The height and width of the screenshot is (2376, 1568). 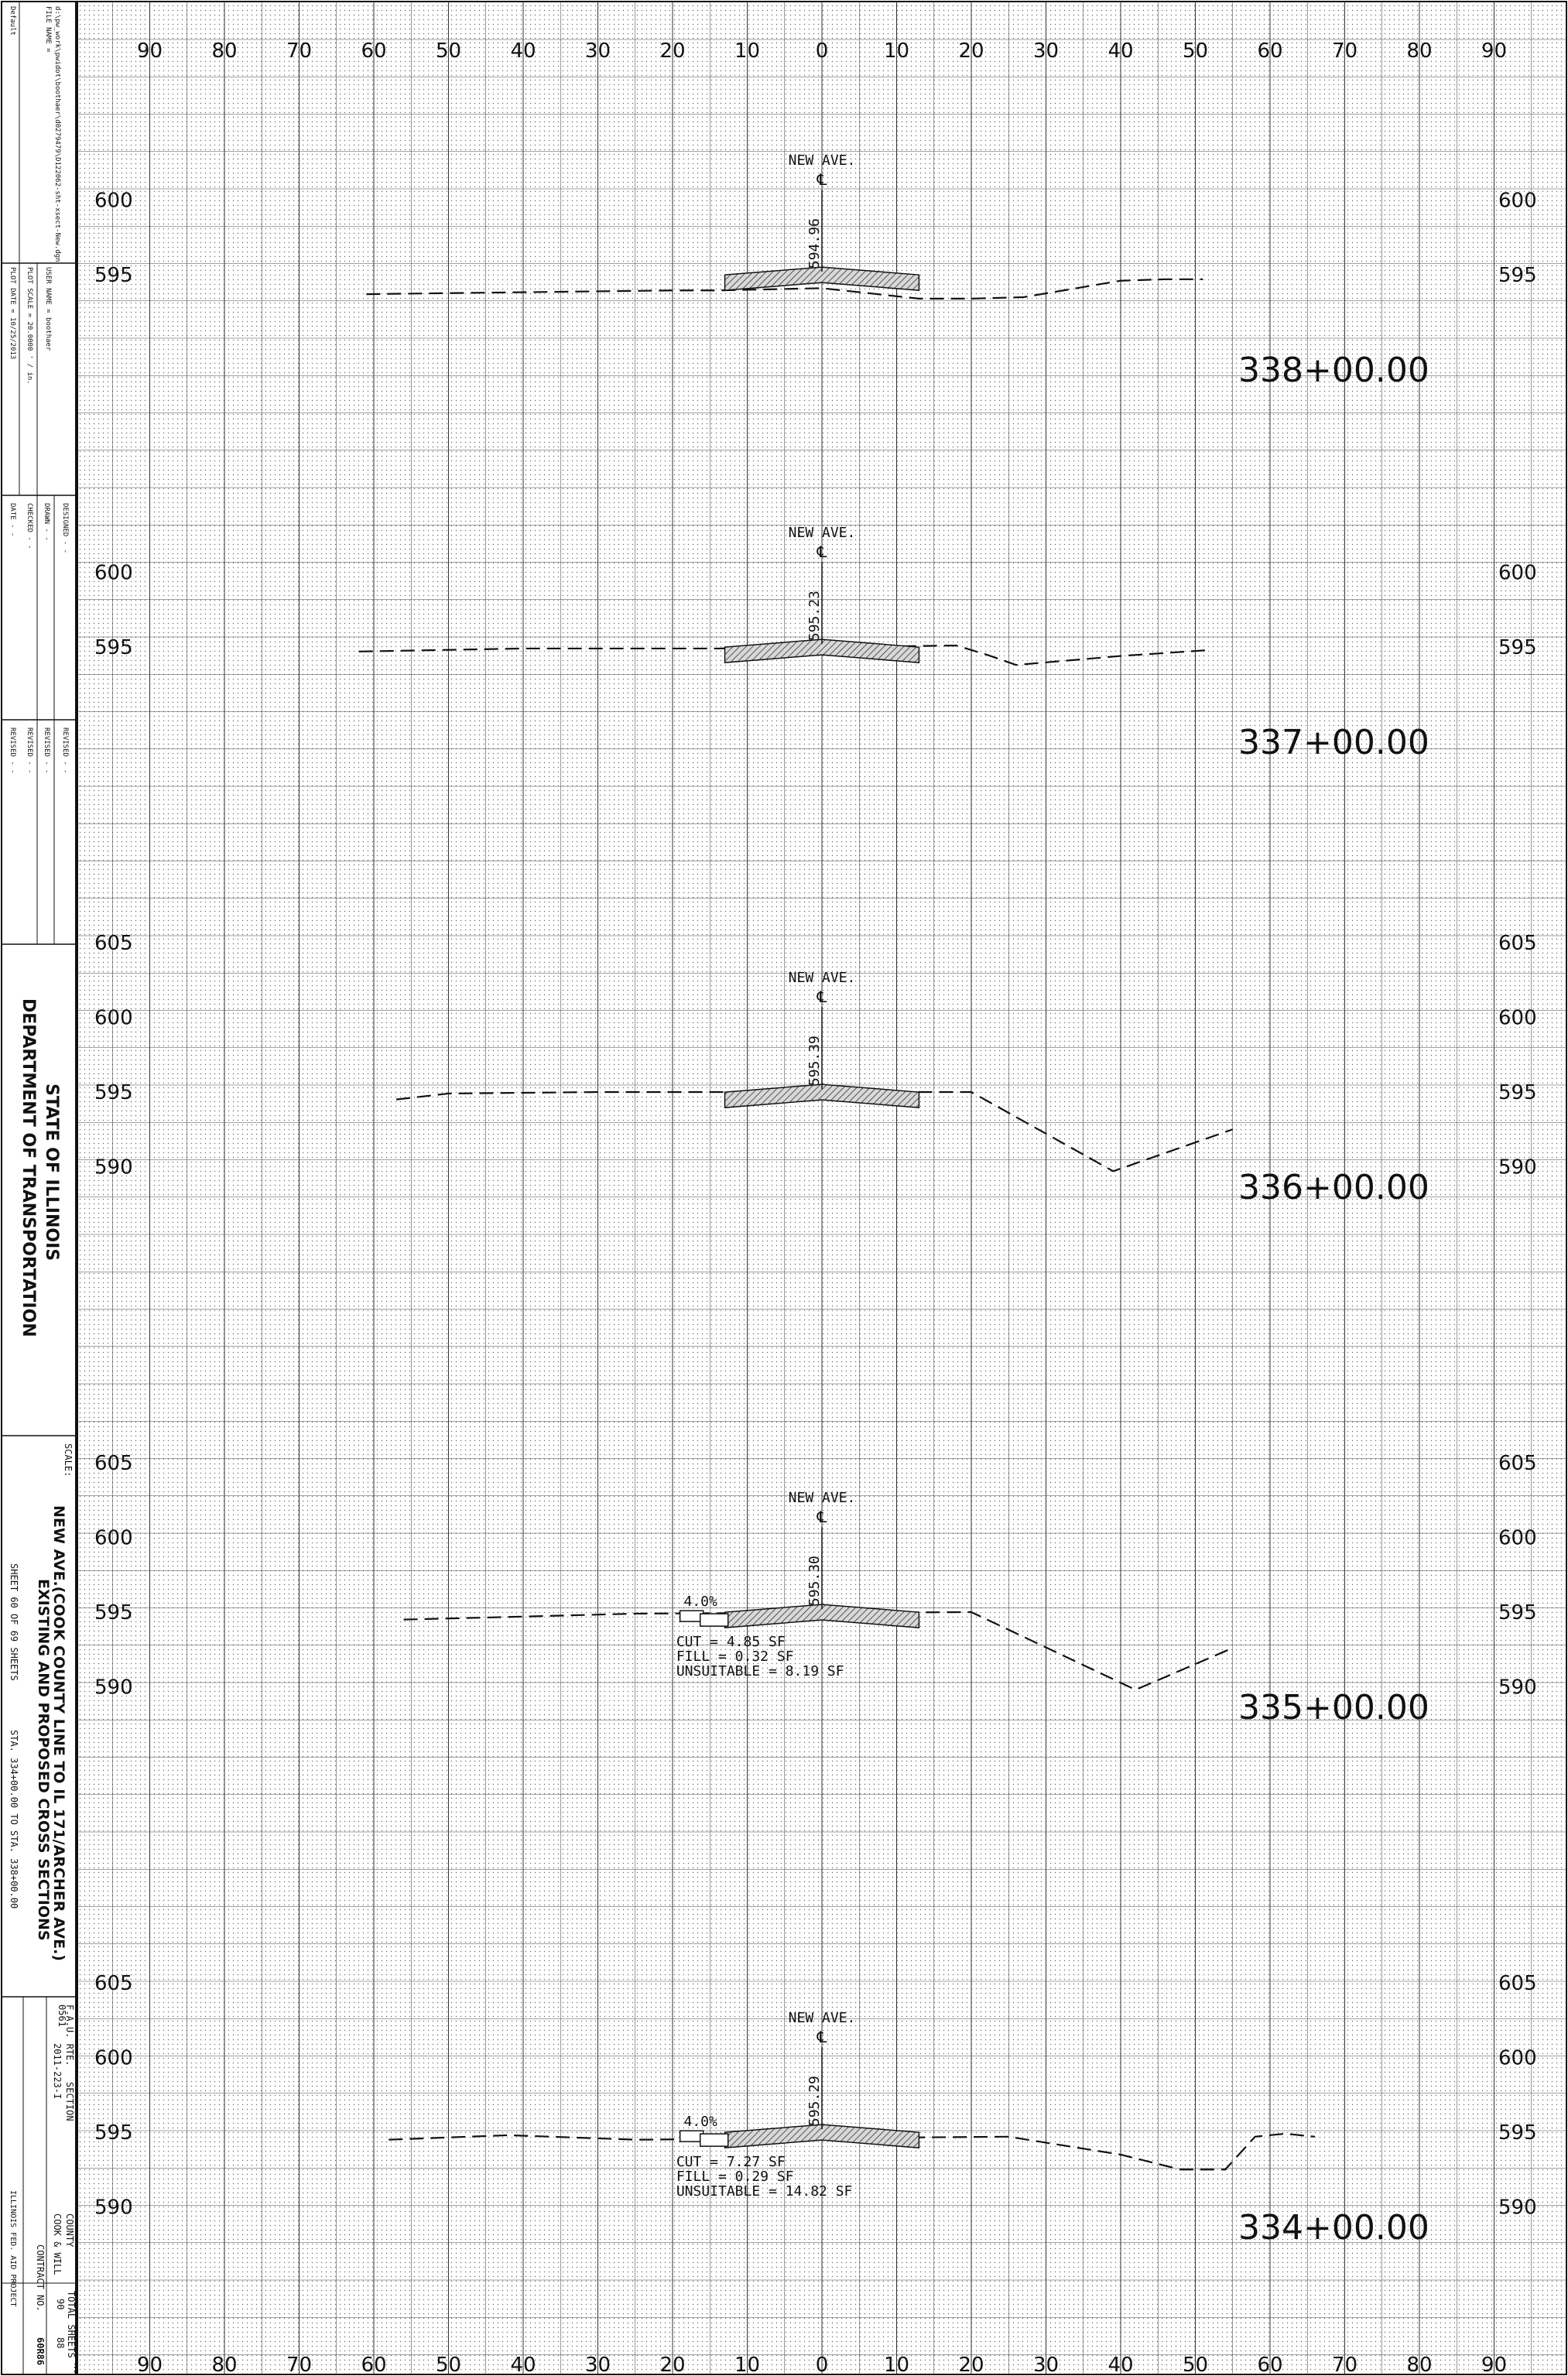 What do you see at coordinates (784, 655) in the screenshot?
I see `existing-ground-line` at bounding box center [784, 655].